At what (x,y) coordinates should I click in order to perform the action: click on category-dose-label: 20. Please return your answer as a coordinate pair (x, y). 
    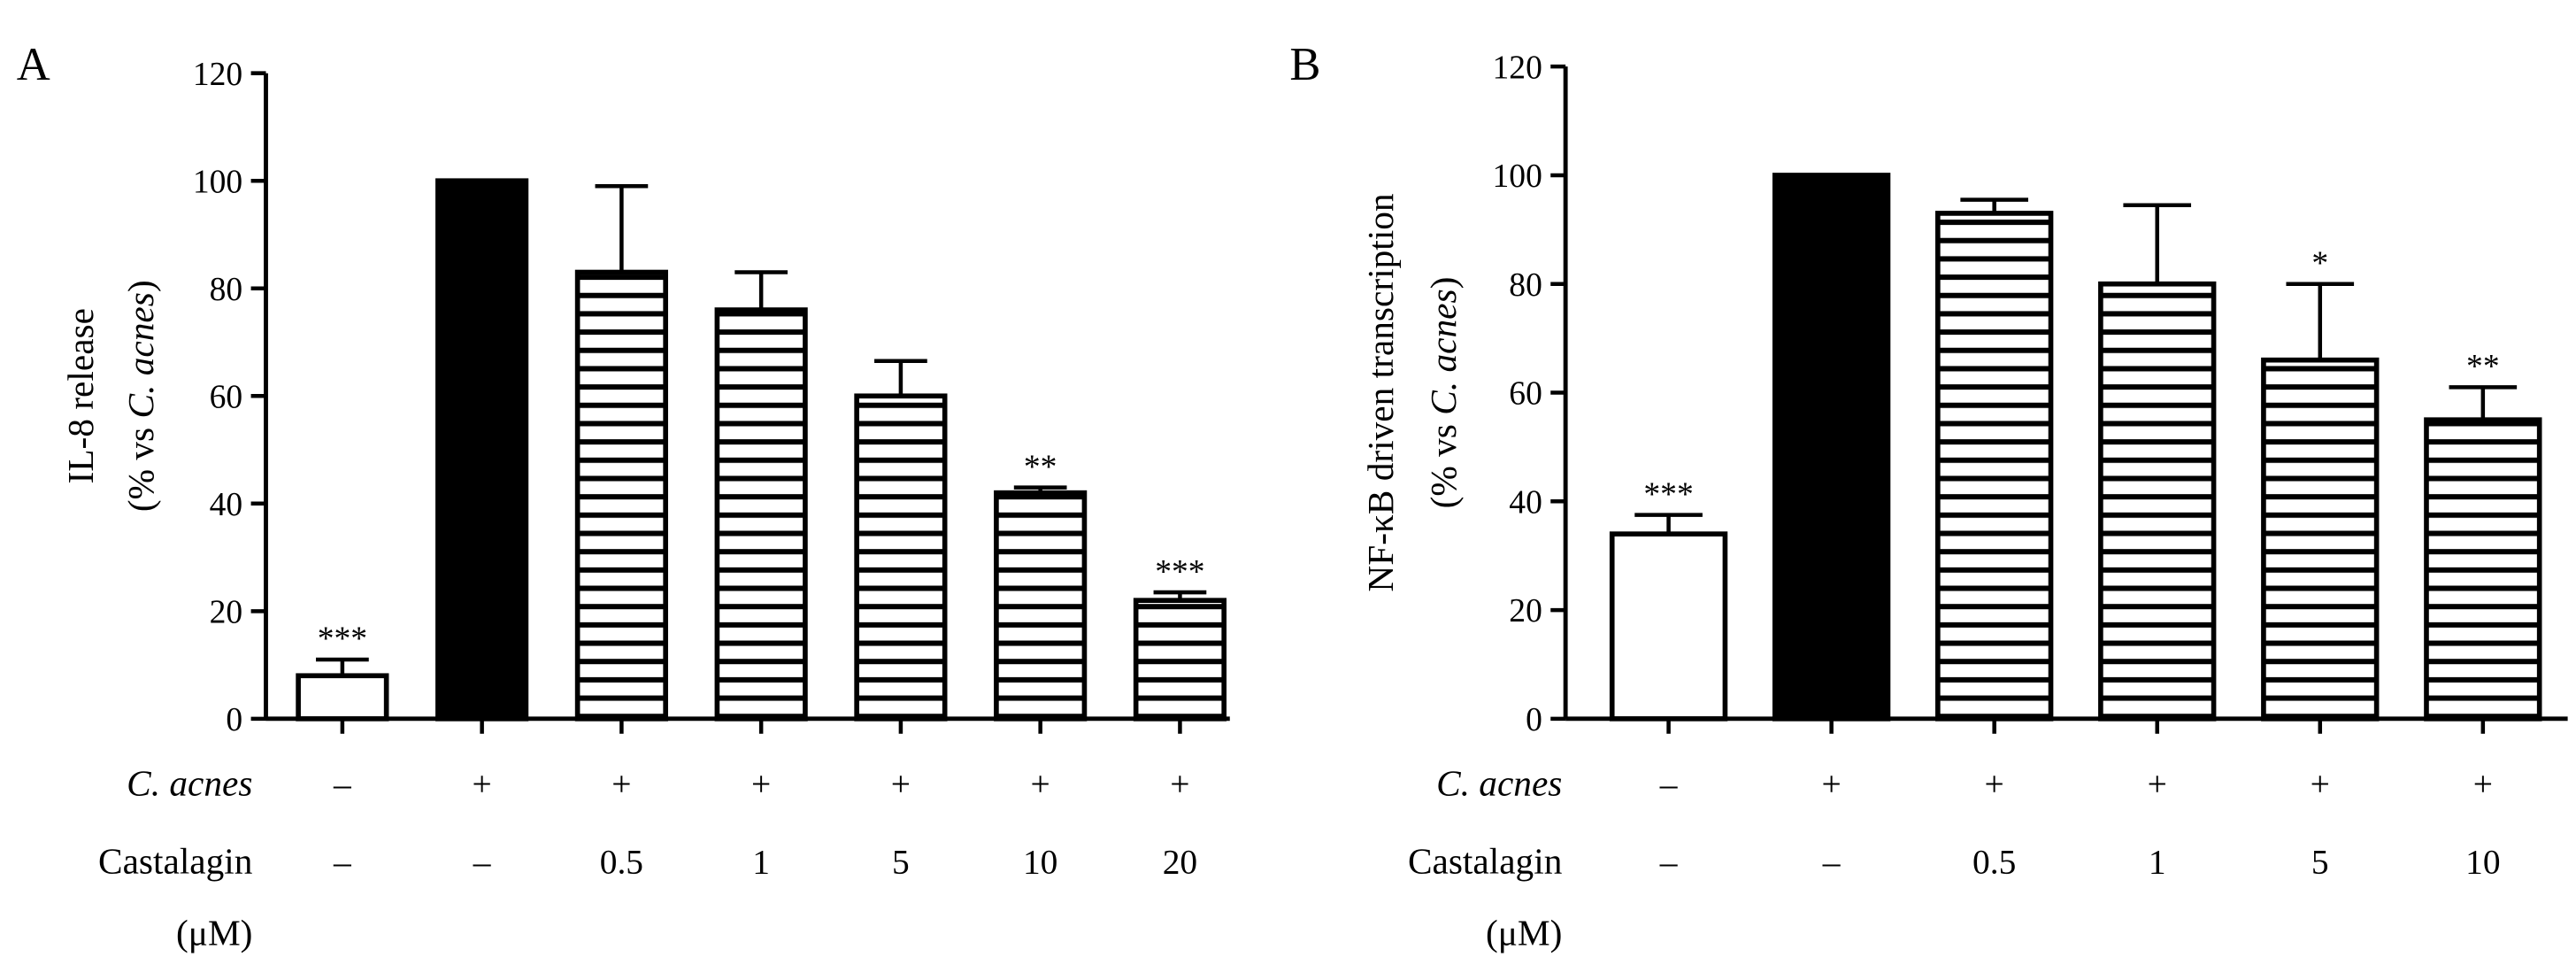
    Looking at the image, I should click on (1180, 862).